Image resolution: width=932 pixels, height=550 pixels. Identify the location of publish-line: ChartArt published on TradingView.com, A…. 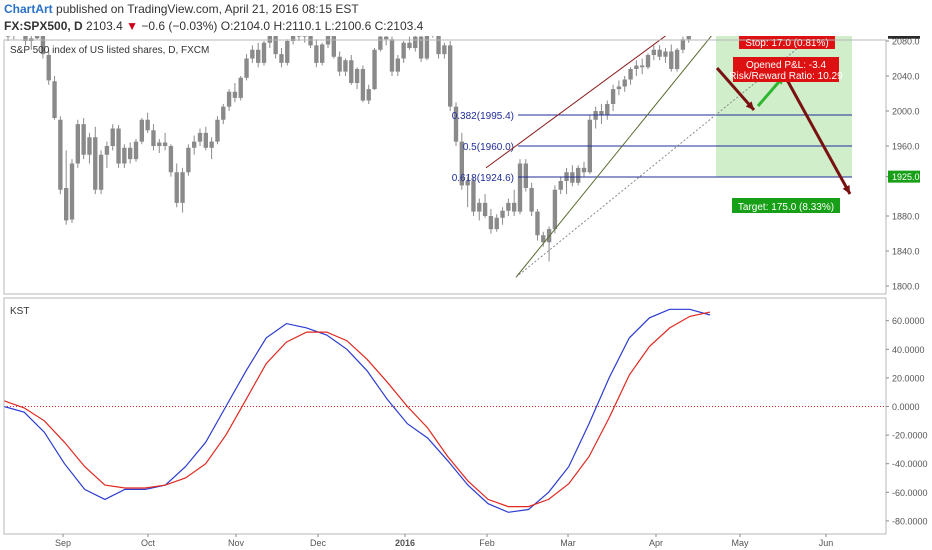
(181, 9).